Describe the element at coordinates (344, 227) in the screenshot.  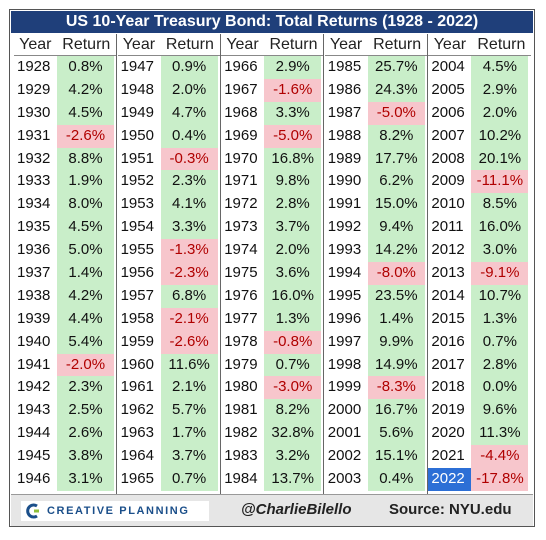
I see `year-cell: 1992` at that location.